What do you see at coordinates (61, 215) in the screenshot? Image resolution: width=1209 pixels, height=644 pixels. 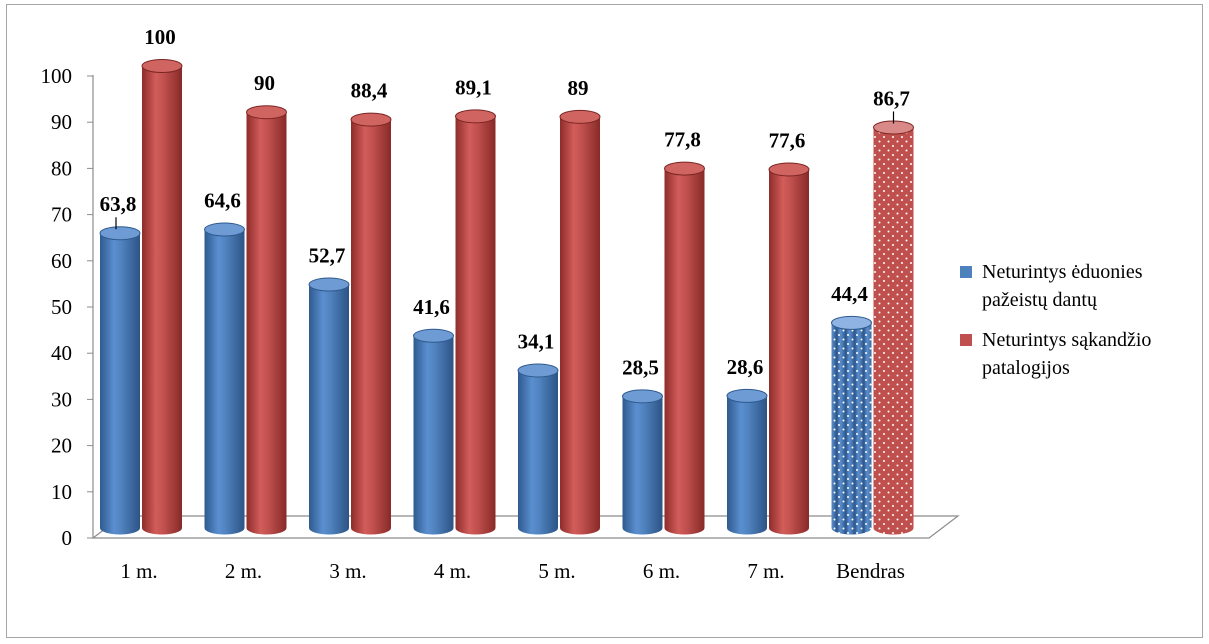 I see `y-tick-label: 70` at bounding box center [61, 215].